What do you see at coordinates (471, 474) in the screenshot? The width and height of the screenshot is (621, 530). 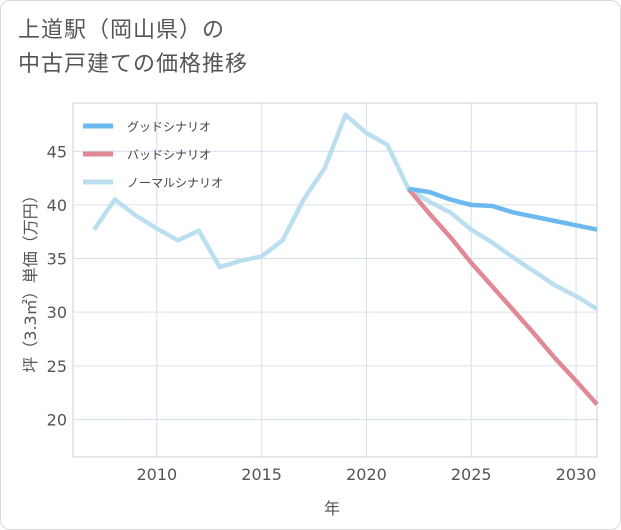 I see `x-tick-label: 2025` at bounding box center [471, 474].